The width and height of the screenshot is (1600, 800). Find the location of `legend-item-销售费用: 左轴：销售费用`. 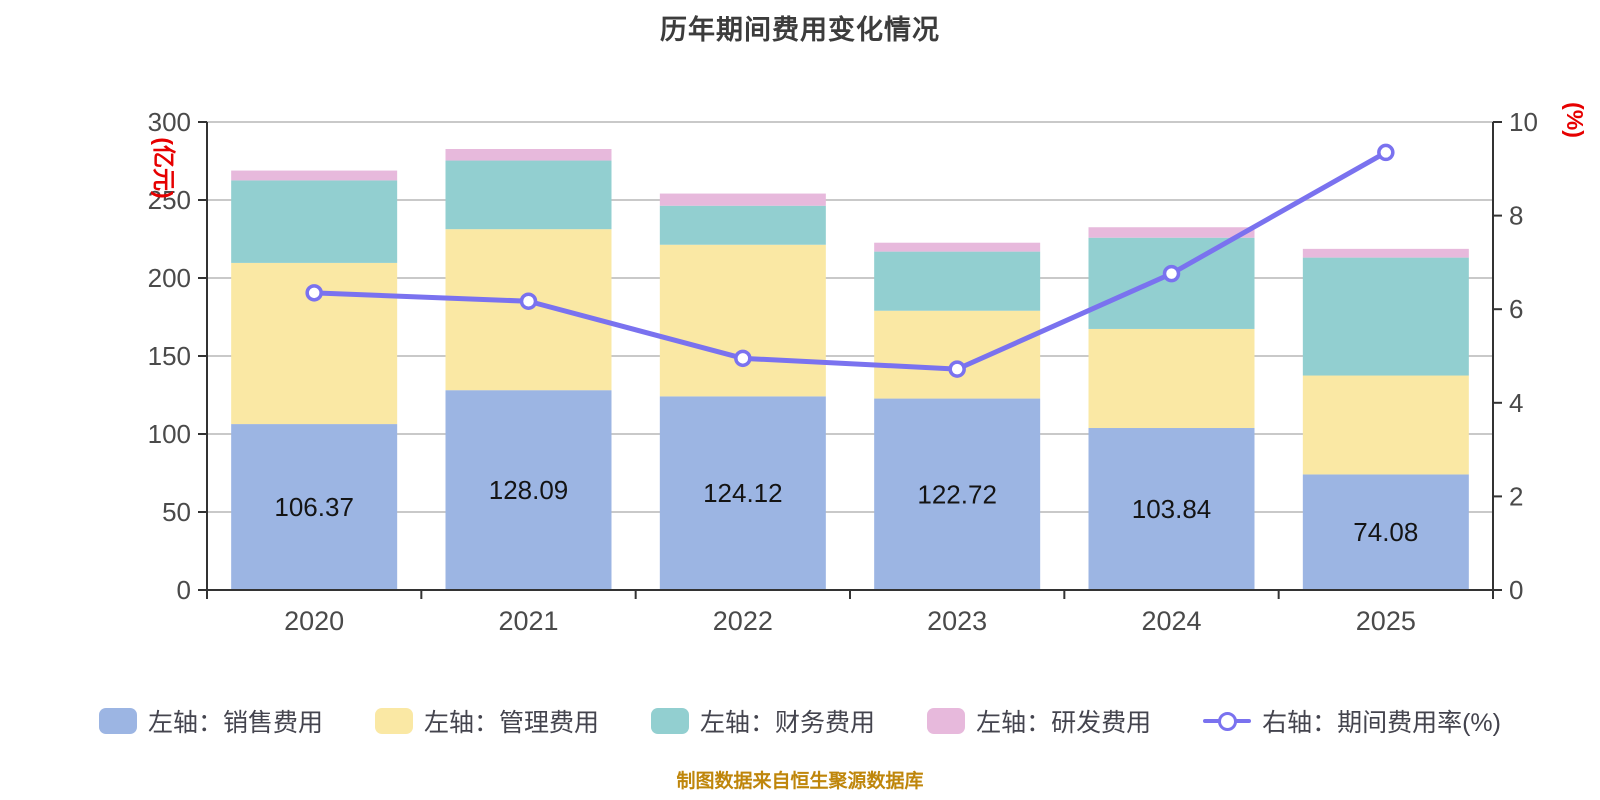

legend-item-销售费用: 左轴：销售费用 is located at coordinates (211, 721).